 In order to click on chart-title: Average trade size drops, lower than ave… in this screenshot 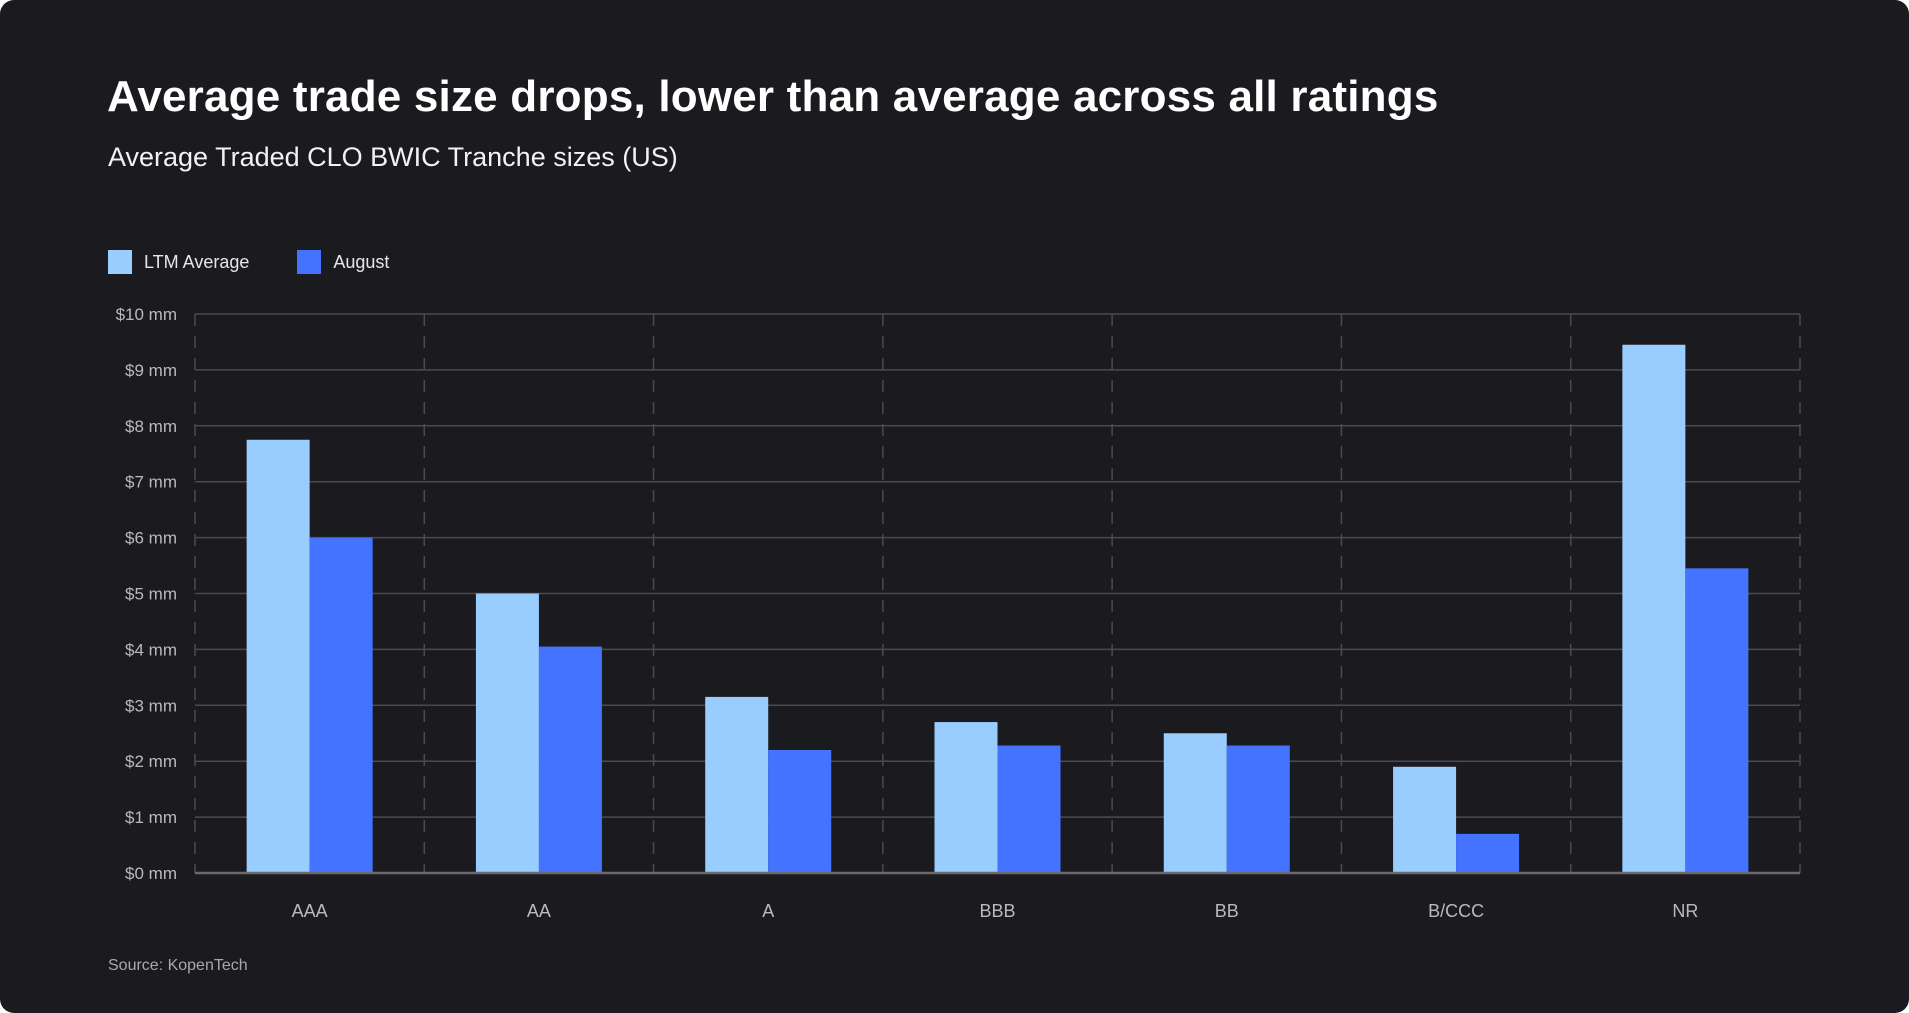, I will do `click(773, 96)`.